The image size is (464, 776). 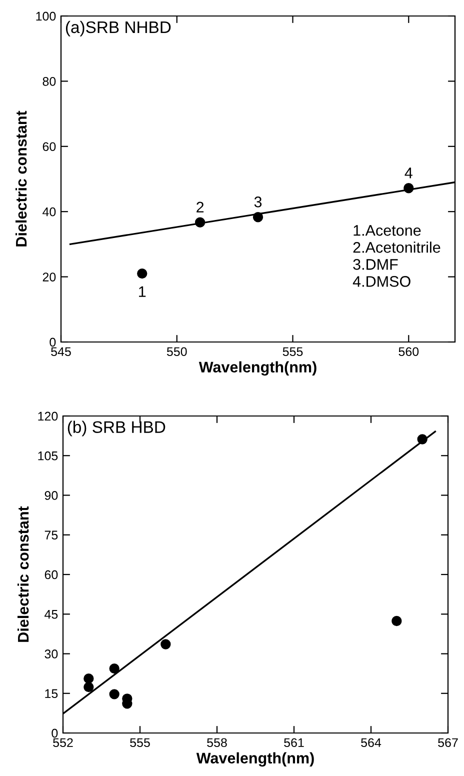 What do you see at coordinates (408, 351) in the screenshot?
I see `x-tick-label: 560` at bounding box center [408, 351].